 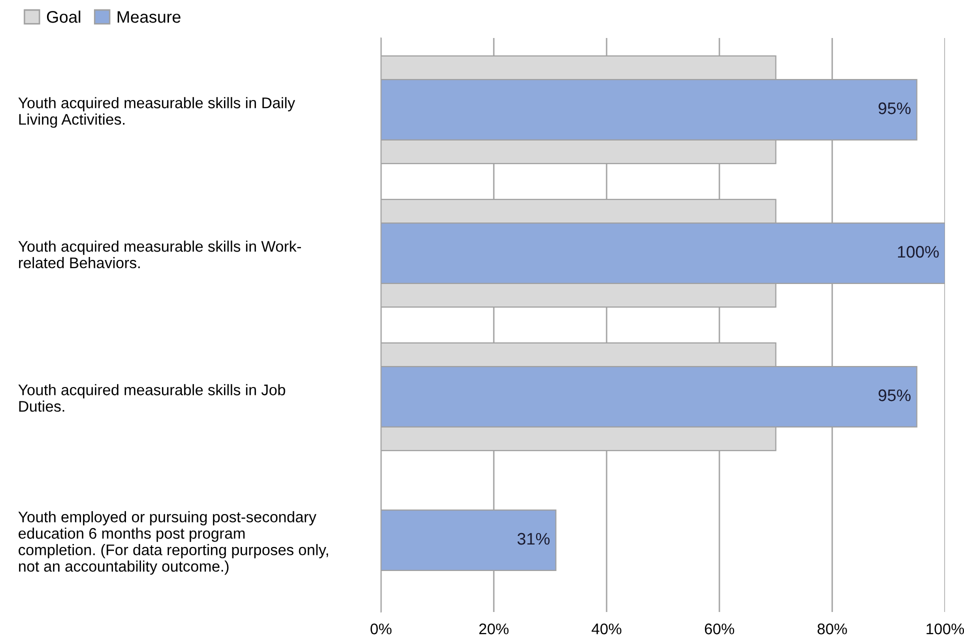 What do you see at coordinates (173, 543) in the screenshot?
I see `y-tick-label: Youth employed or pursuing post-secondary education 6 months post program completion. (For data reporting purposes only, not an accountability outcome.)` at bounding box center [173, 543].